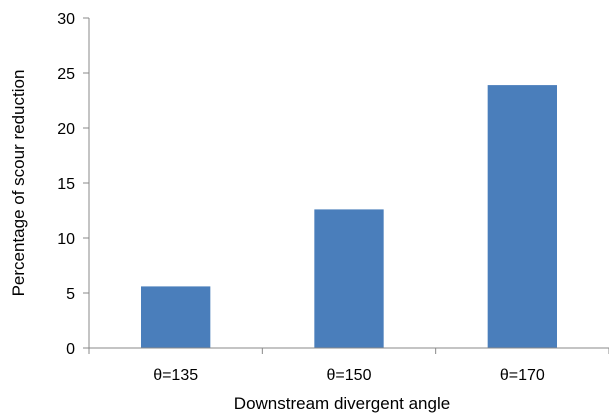 The width and height of the screenshot is (609, 416). I want to click on x-category-label: θ=150, so click(349, 375).